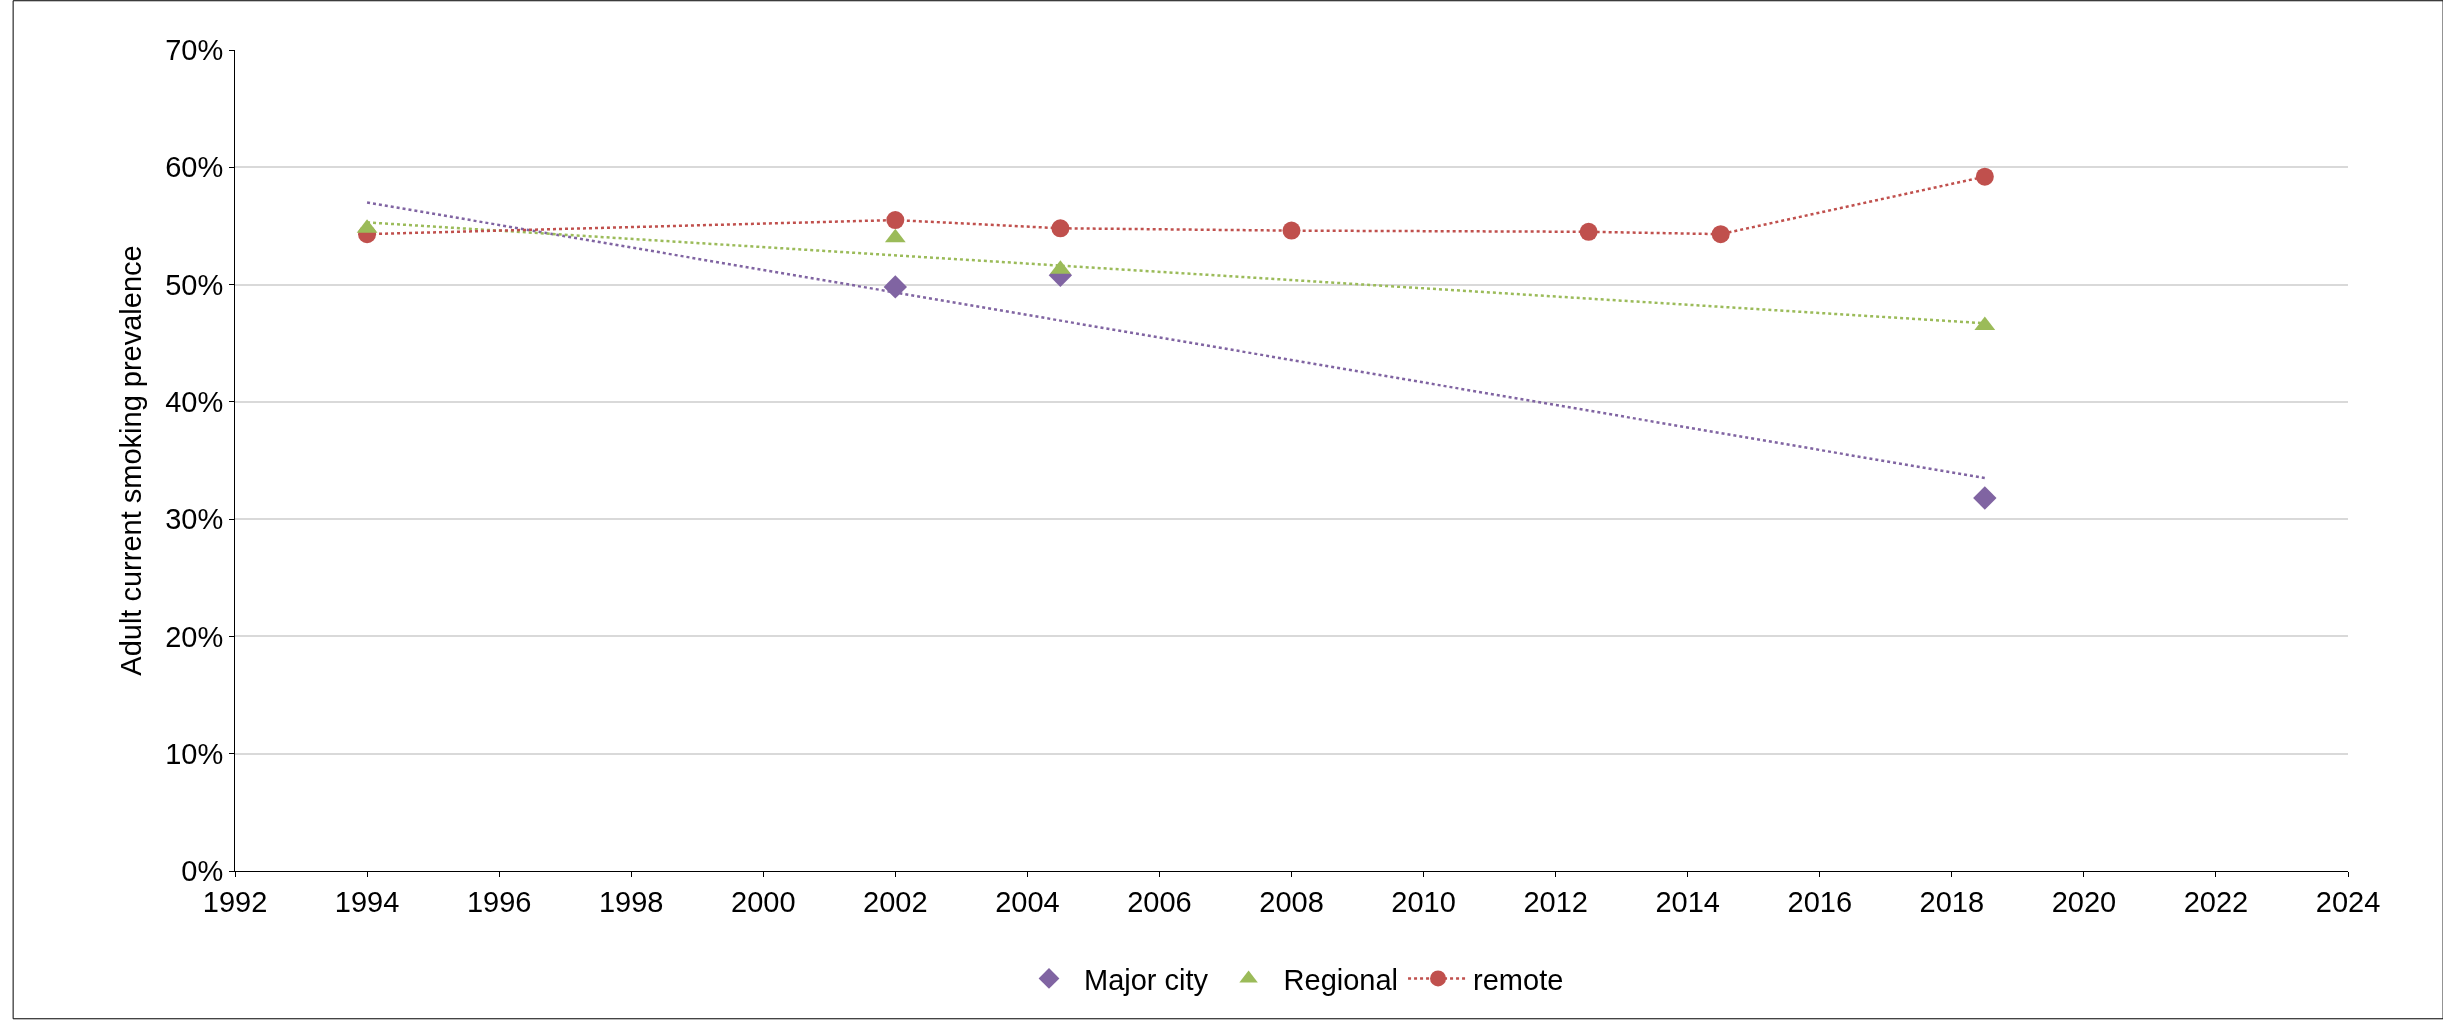 The height and width of the screenshot is (1021, 2443). I want to click on x-tick-label: 2008, so click(1291, 901).